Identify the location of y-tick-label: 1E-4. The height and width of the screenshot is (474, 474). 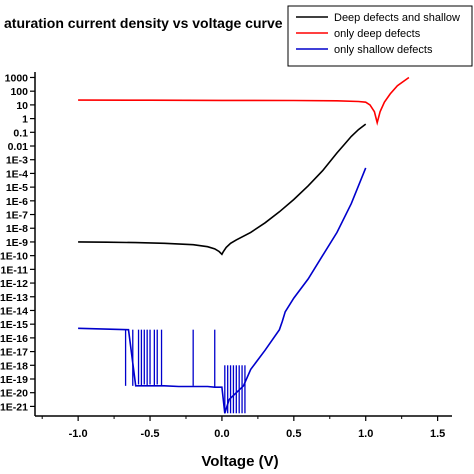
(17, 174).